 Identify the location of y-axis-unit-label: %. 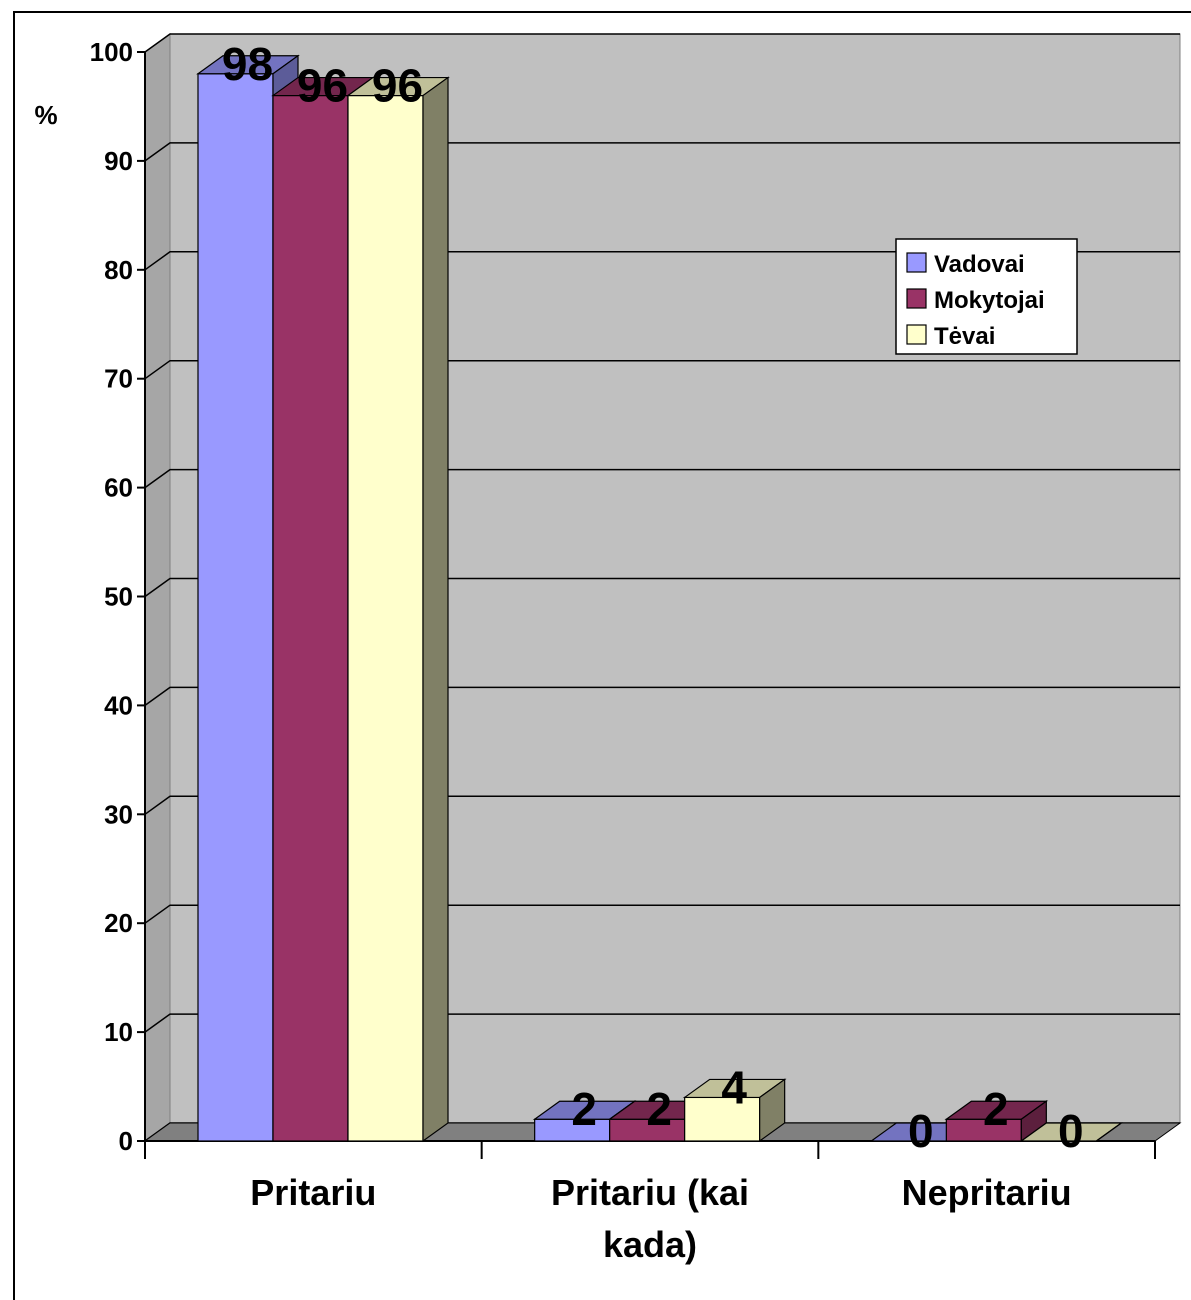
(45, 115).